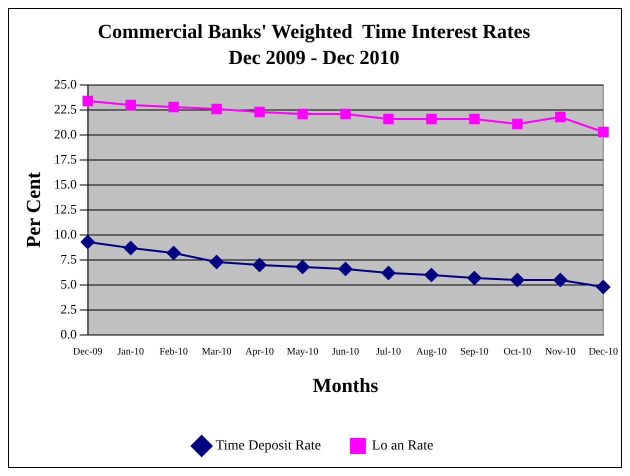 This screenshot has height=476, width=630. Describe the element at coordinates (68, 284) in the screenshot. I see `y-tick-label: 5.0` at that location.